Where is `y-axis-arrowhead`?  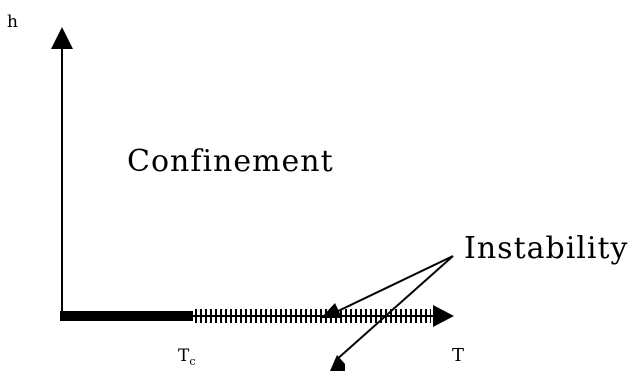
y-axis-arrowhead is located at coordinates (62, 38).